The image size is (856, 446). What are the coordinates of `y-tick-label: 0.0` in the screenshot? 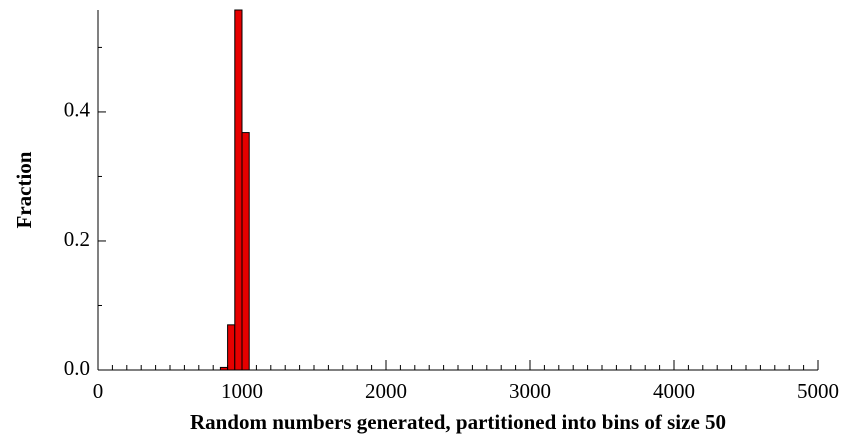 It's located at (77, 368).